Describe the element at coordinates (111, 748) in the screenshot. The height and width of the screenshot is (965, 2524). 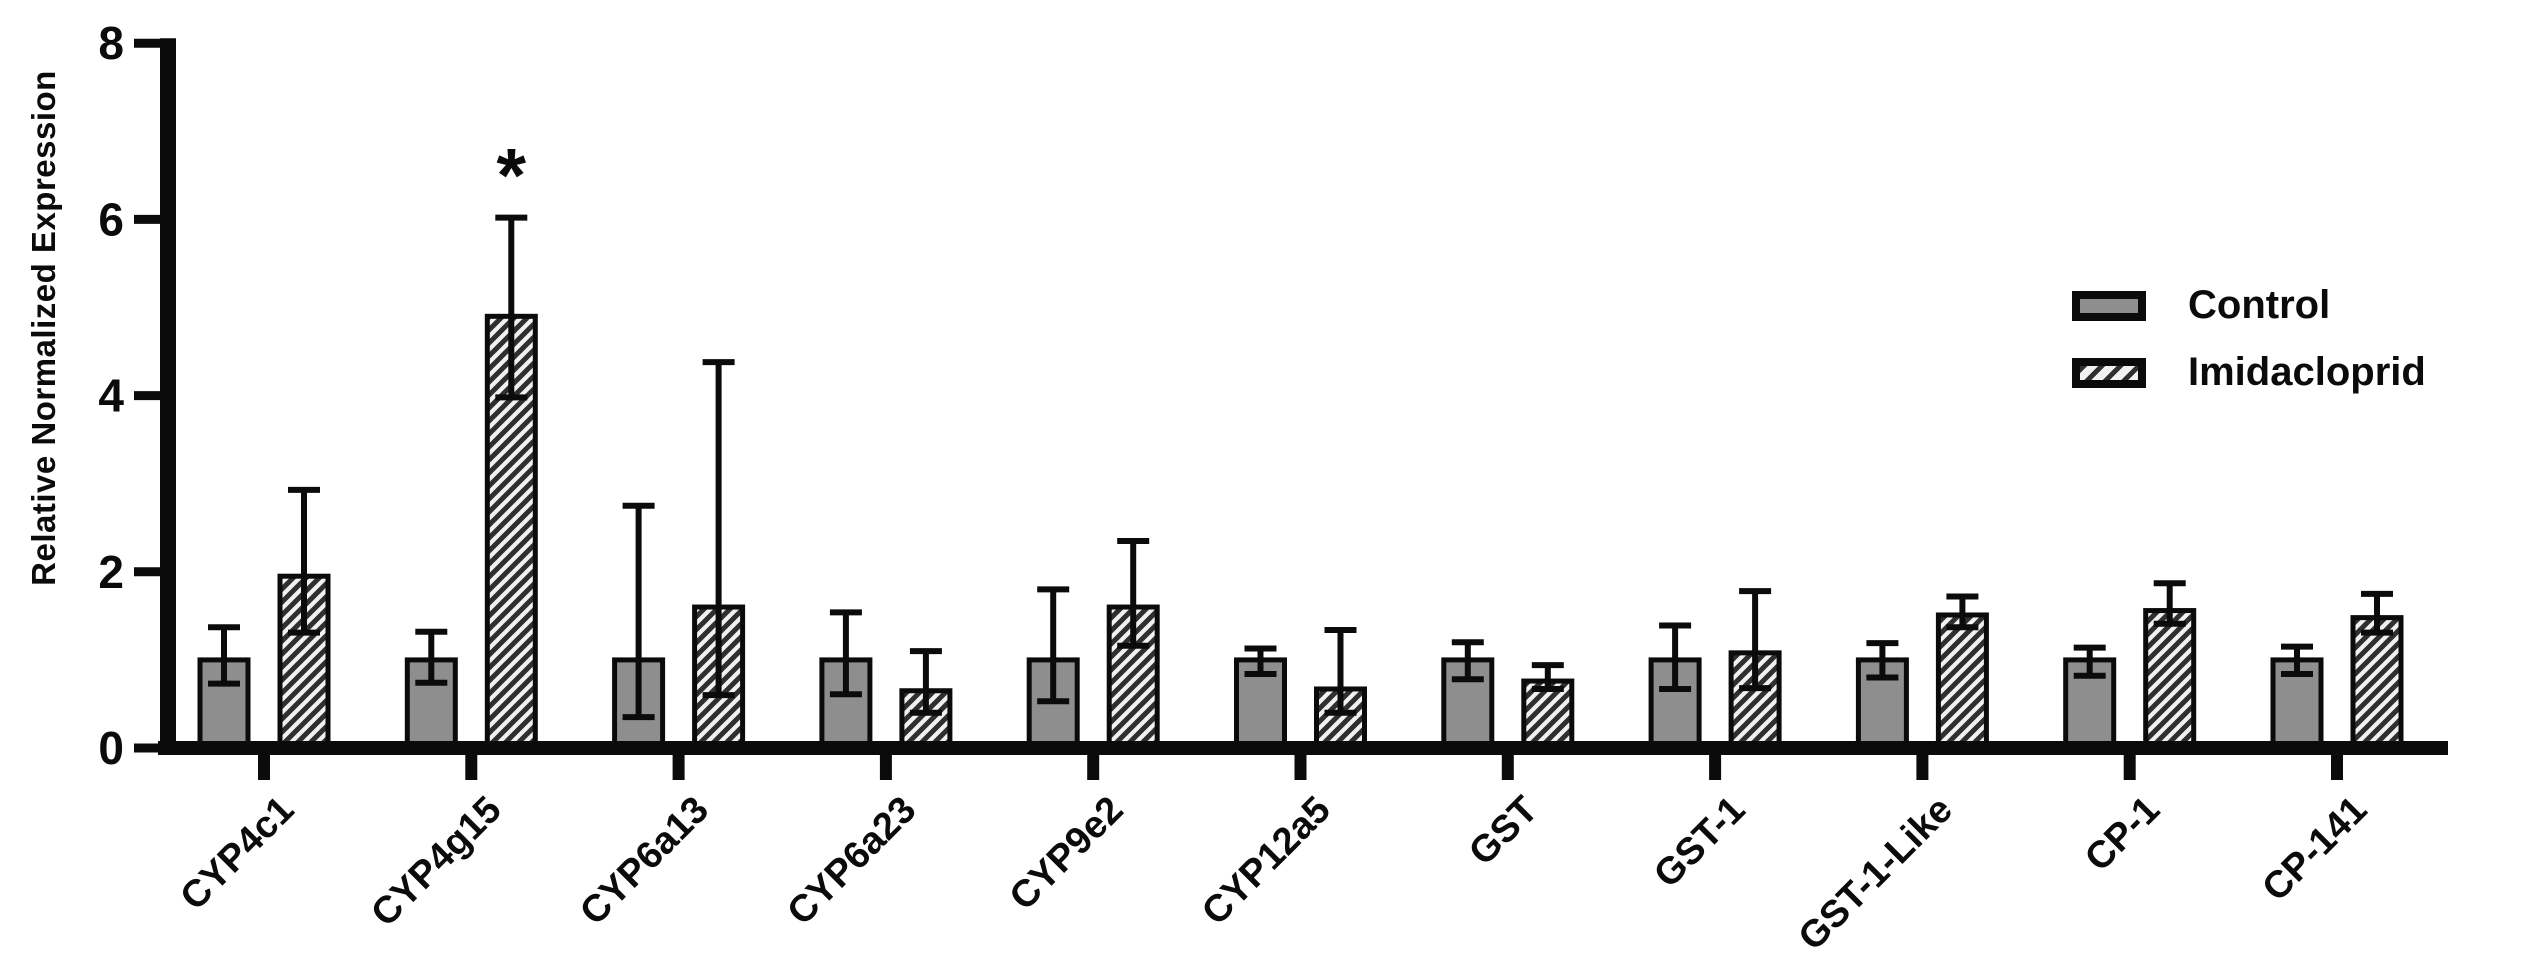
I see `y-tick-label-0: 0` at that location.